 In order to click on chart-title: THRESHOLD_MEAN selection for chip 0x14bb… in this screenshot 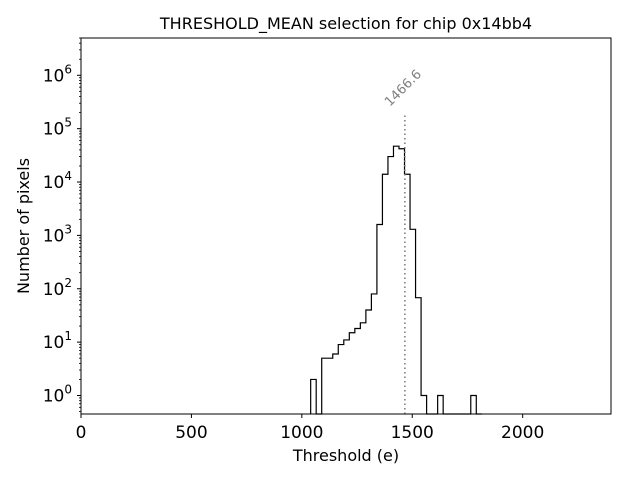, I will do `click(345, 24)`.